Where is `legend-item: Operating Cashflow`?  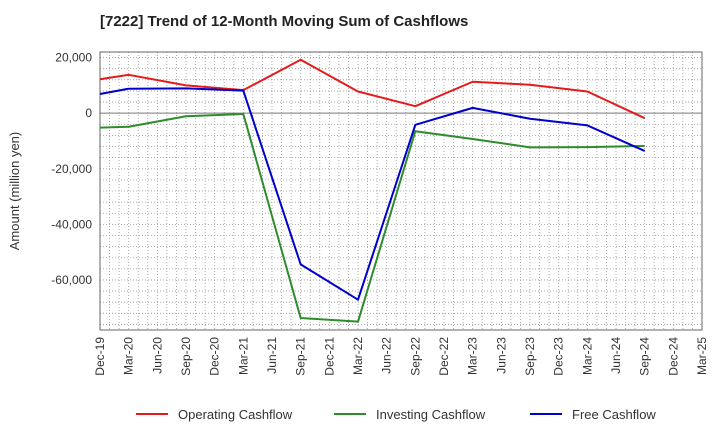
legend-item: Operating Cashflow is located at coordinates (214, 414).